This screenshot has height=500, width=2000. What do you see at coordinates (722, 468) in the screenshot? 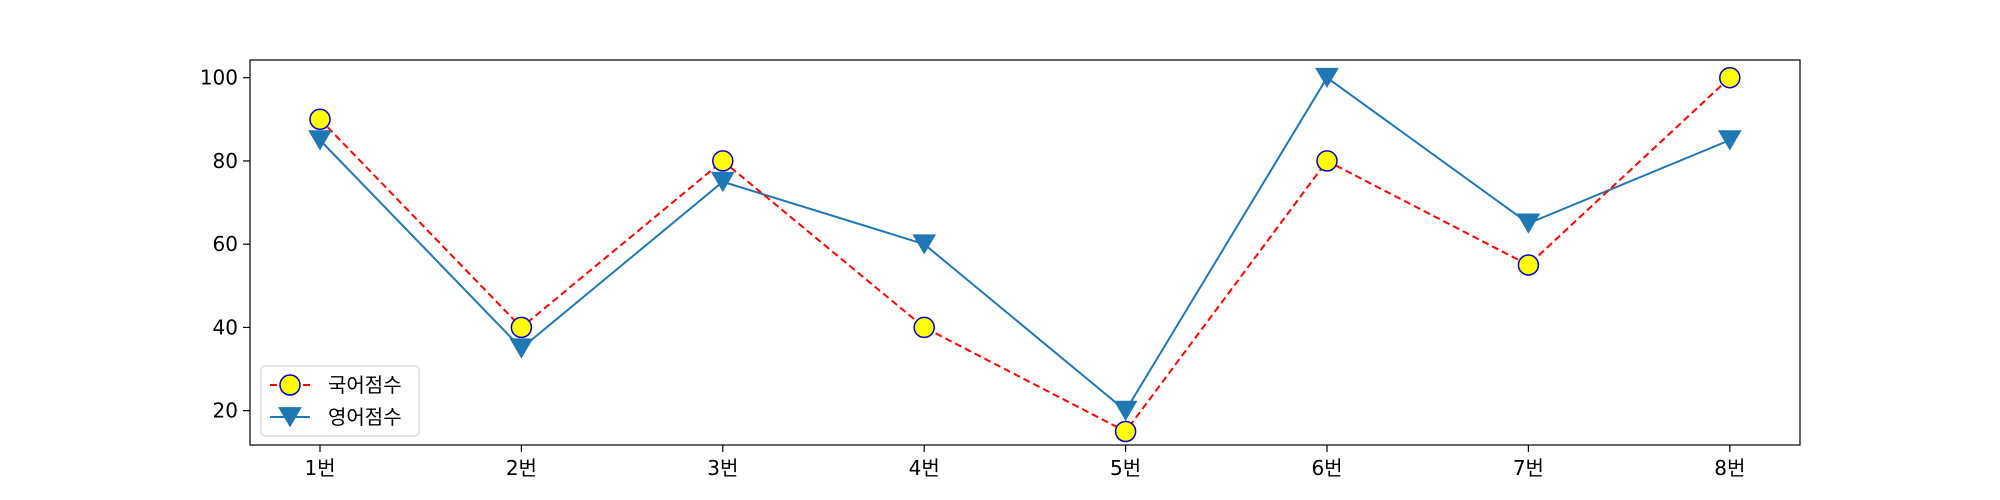
I see `x-tick-label: 3번` at bounding box center [722, 468].